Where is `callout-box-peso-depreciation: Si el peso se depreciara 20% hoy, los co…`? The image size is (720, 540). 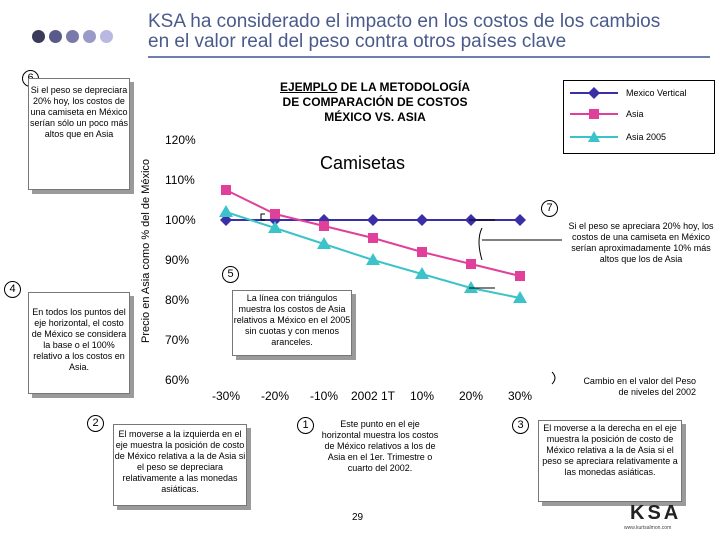 callout-box-peso-depreciation: Si el peso se depreciara 20% hoy, los co… is located at coordinates (79, 134).